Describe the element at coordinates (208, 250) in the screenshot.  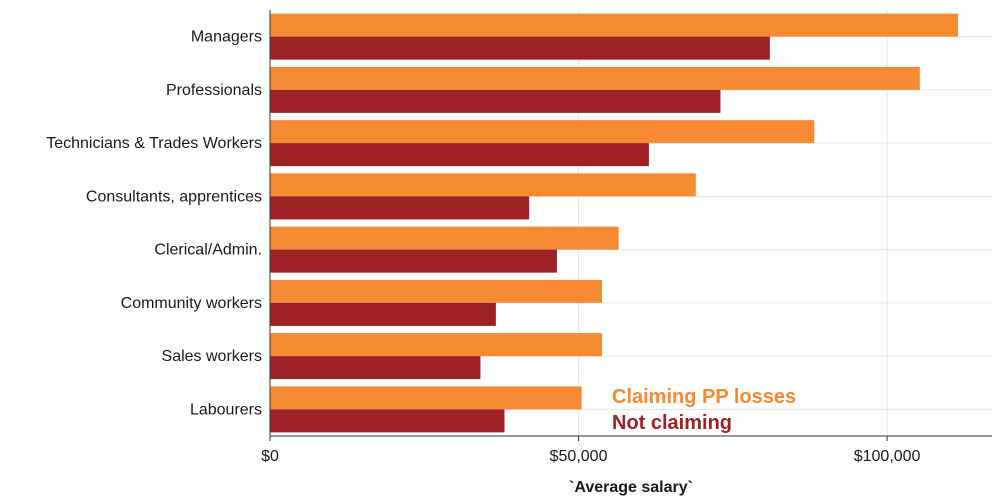
I see `category-label-4: Clerical/Admin.` at that location.